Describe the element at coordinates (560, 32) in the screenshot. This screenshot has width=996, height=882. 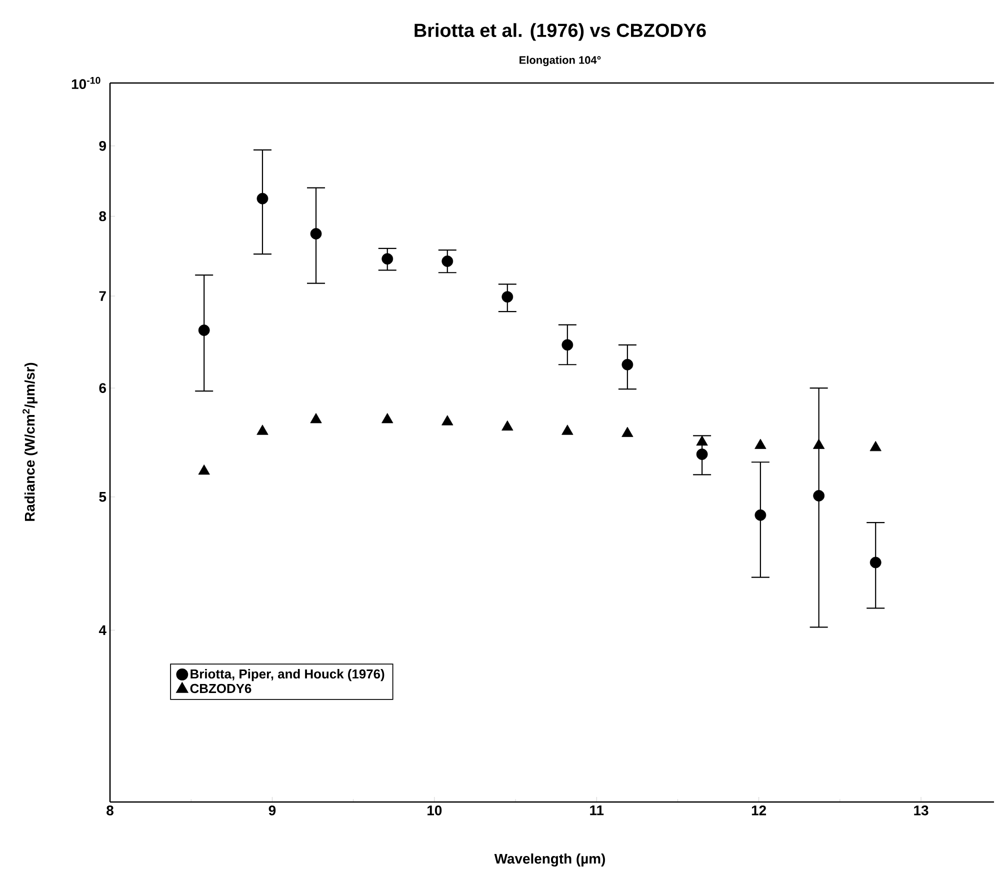
I see `chart-title: Briotta et al. (1976) vs CBZODY6` at that location.